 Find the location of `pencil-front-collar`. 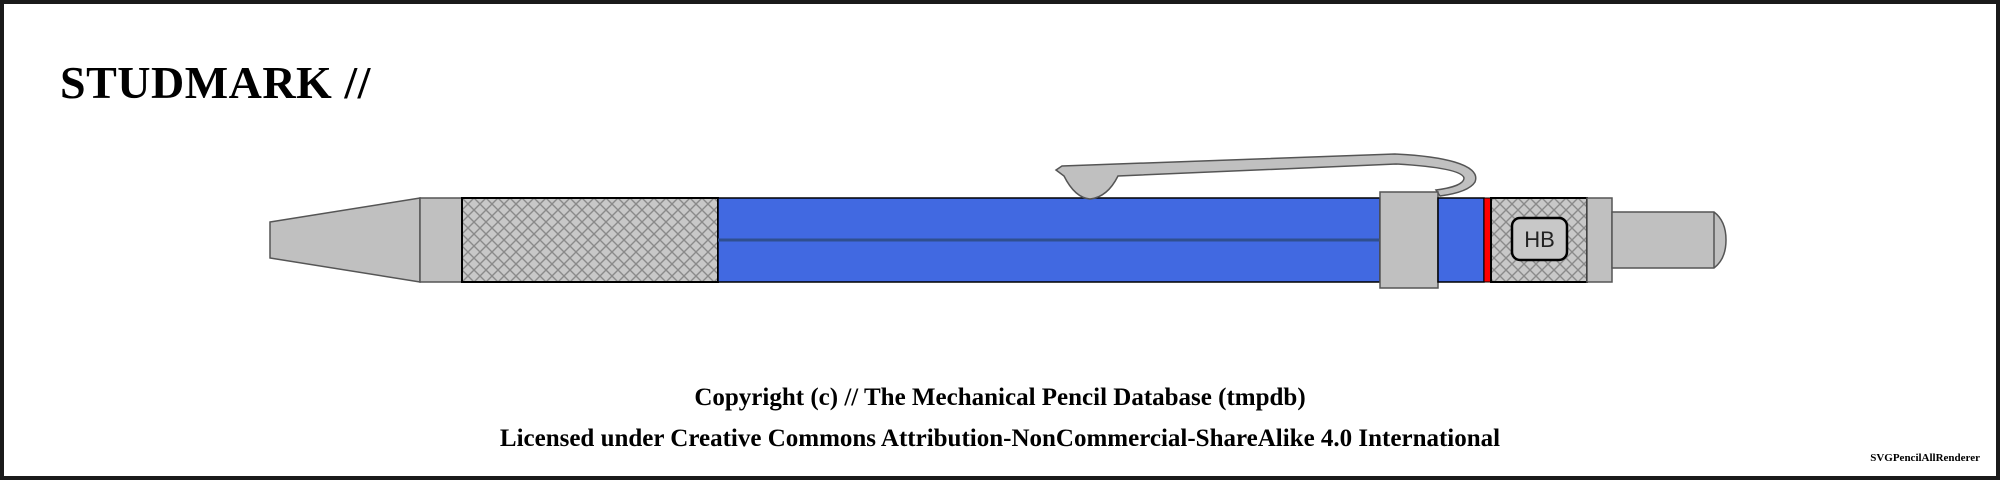

pencil-front-collar is located at coordinates (441, 240).